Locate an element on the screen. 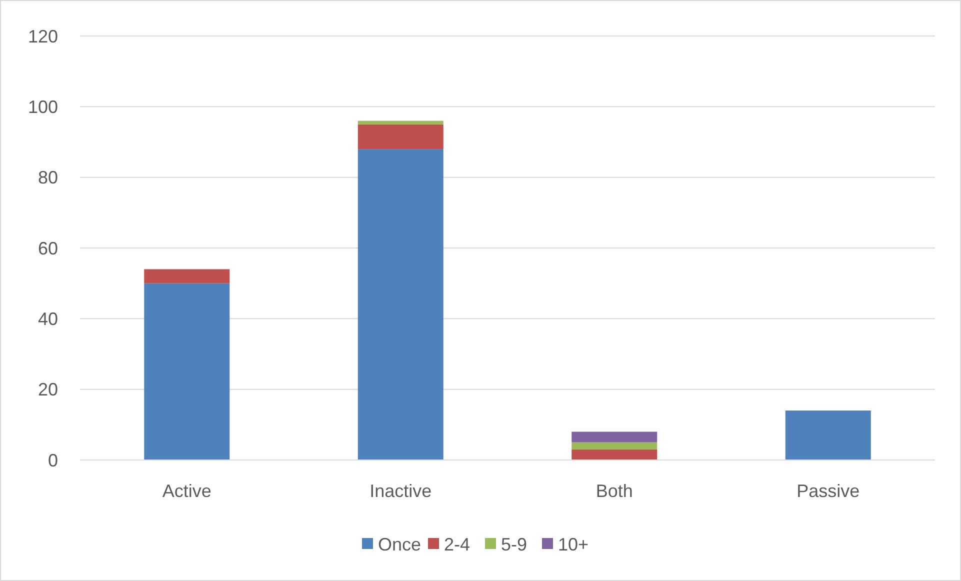 This screenshot has height=581, width=961. y-tick-label: 120 is located at coordinates (43, 36).